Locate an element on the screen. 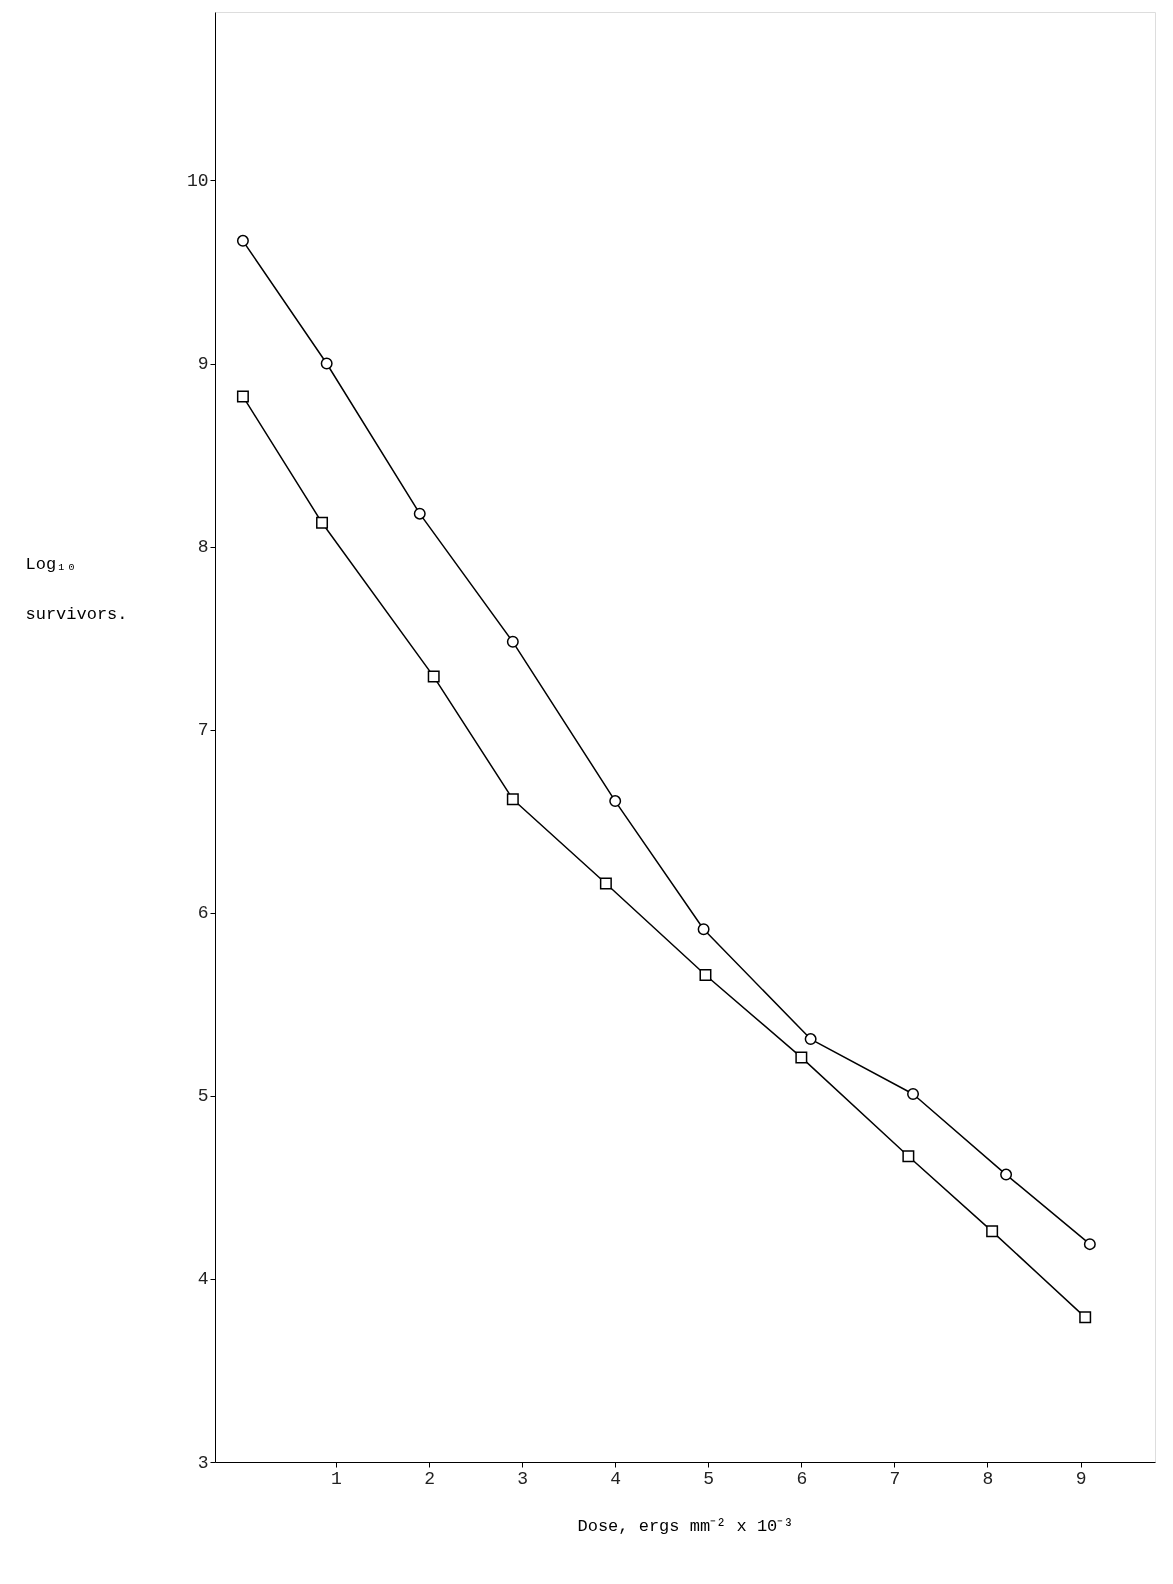  y-tick-label: 10 is located at coordinates (197, 180).